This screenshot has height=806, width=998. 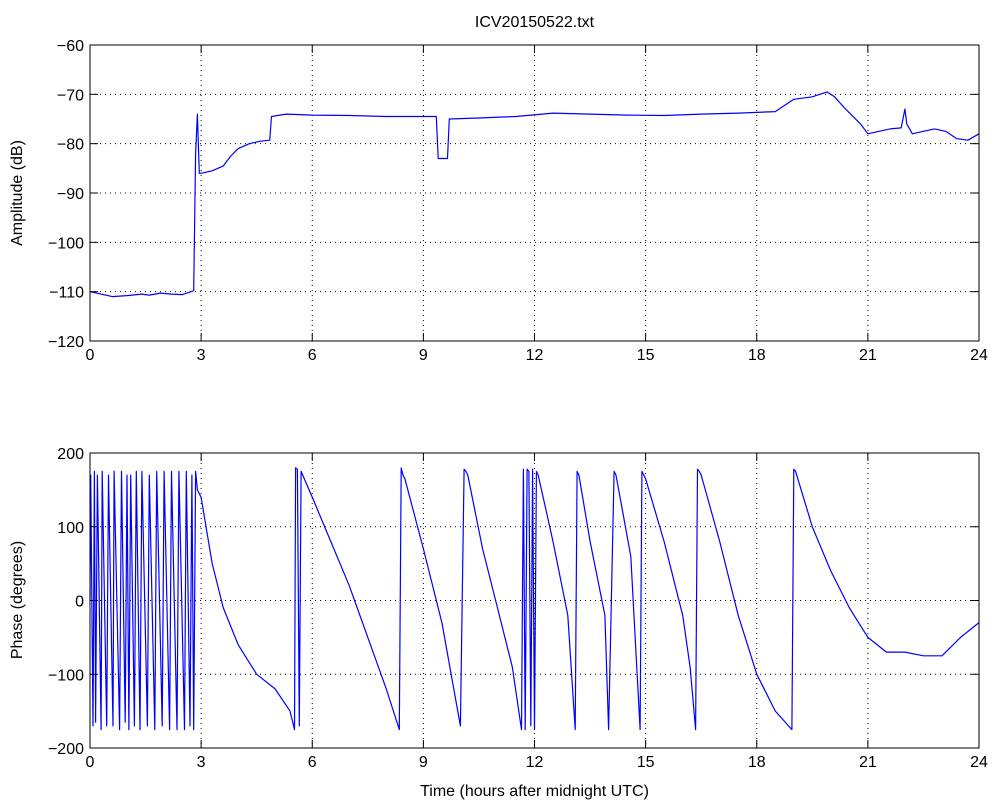 What do you see at coordinates (757, 762) in the screenshot?
I see `phase-x-tick-label: 18` at bounding box center [757, 762].